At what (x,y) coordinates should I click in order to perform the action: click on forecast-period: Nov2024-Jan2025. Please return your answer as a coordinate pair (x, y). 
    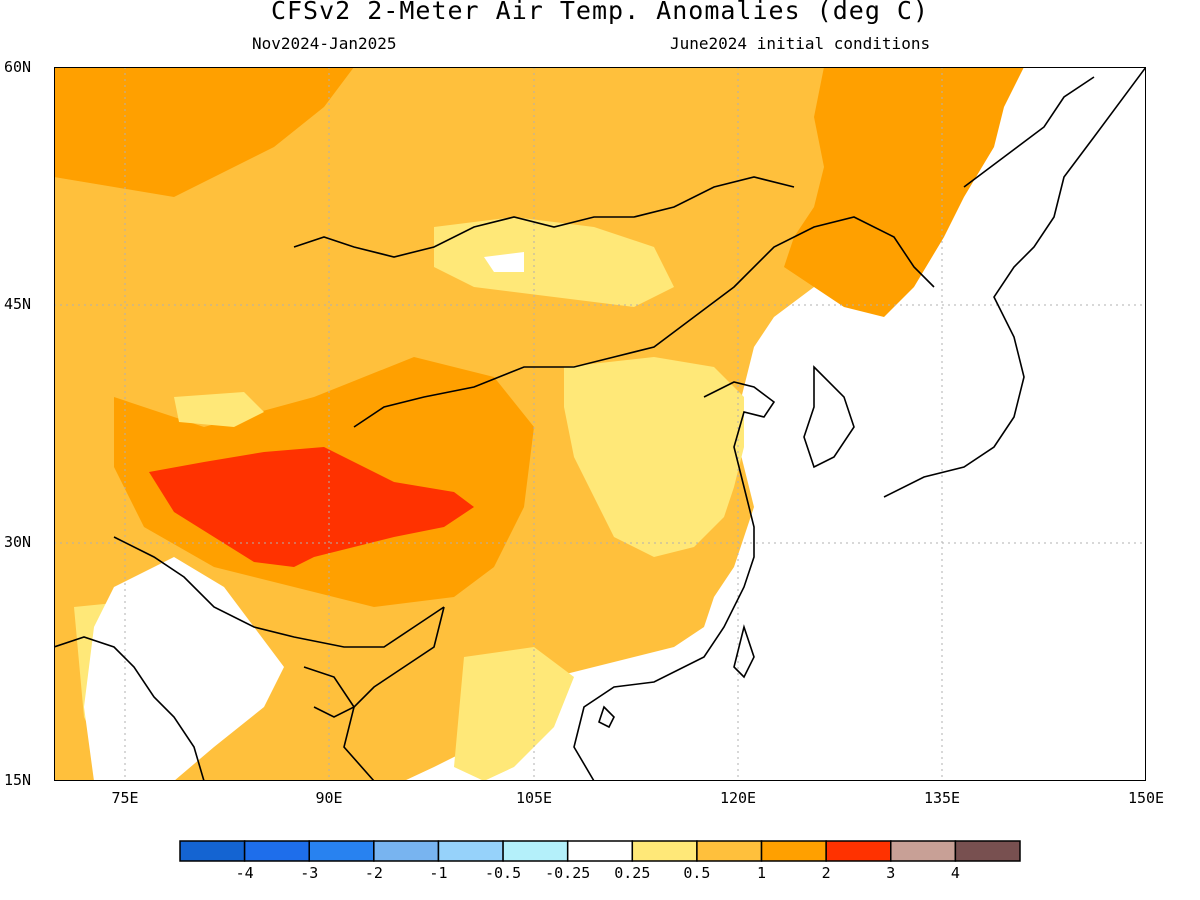
    Looking at the image, I should click on (324, 43).